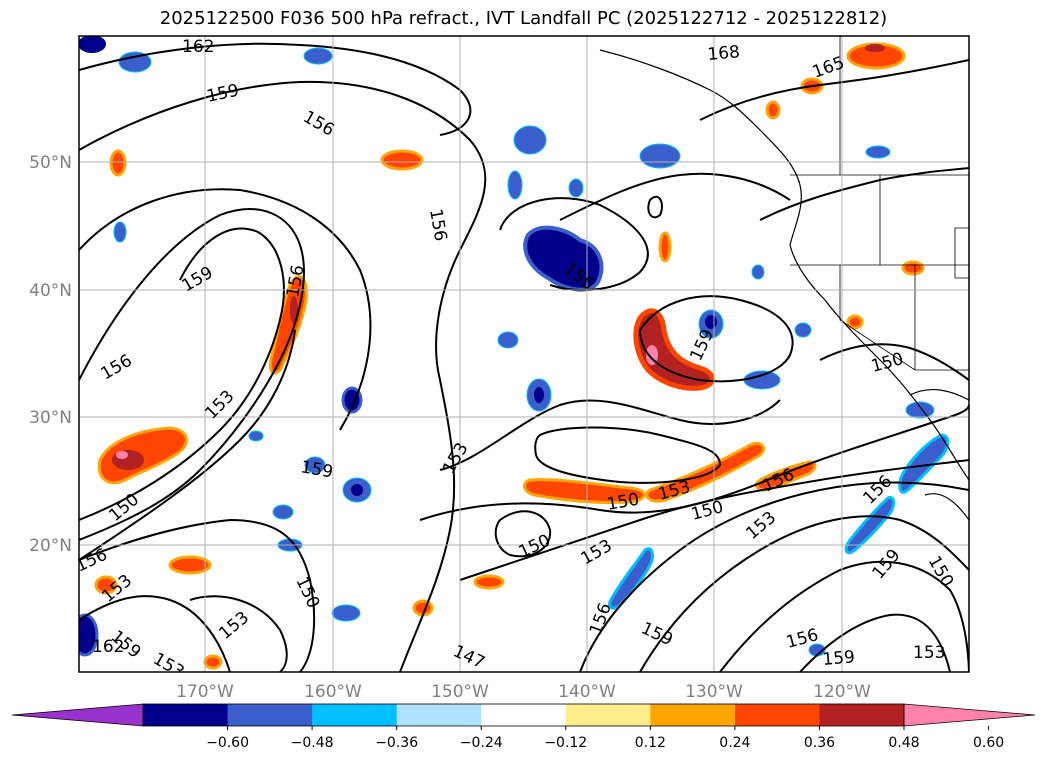  Describe the element at coordinates (839, 658) in the screenshot. I see `contour-label: 159` at that location.